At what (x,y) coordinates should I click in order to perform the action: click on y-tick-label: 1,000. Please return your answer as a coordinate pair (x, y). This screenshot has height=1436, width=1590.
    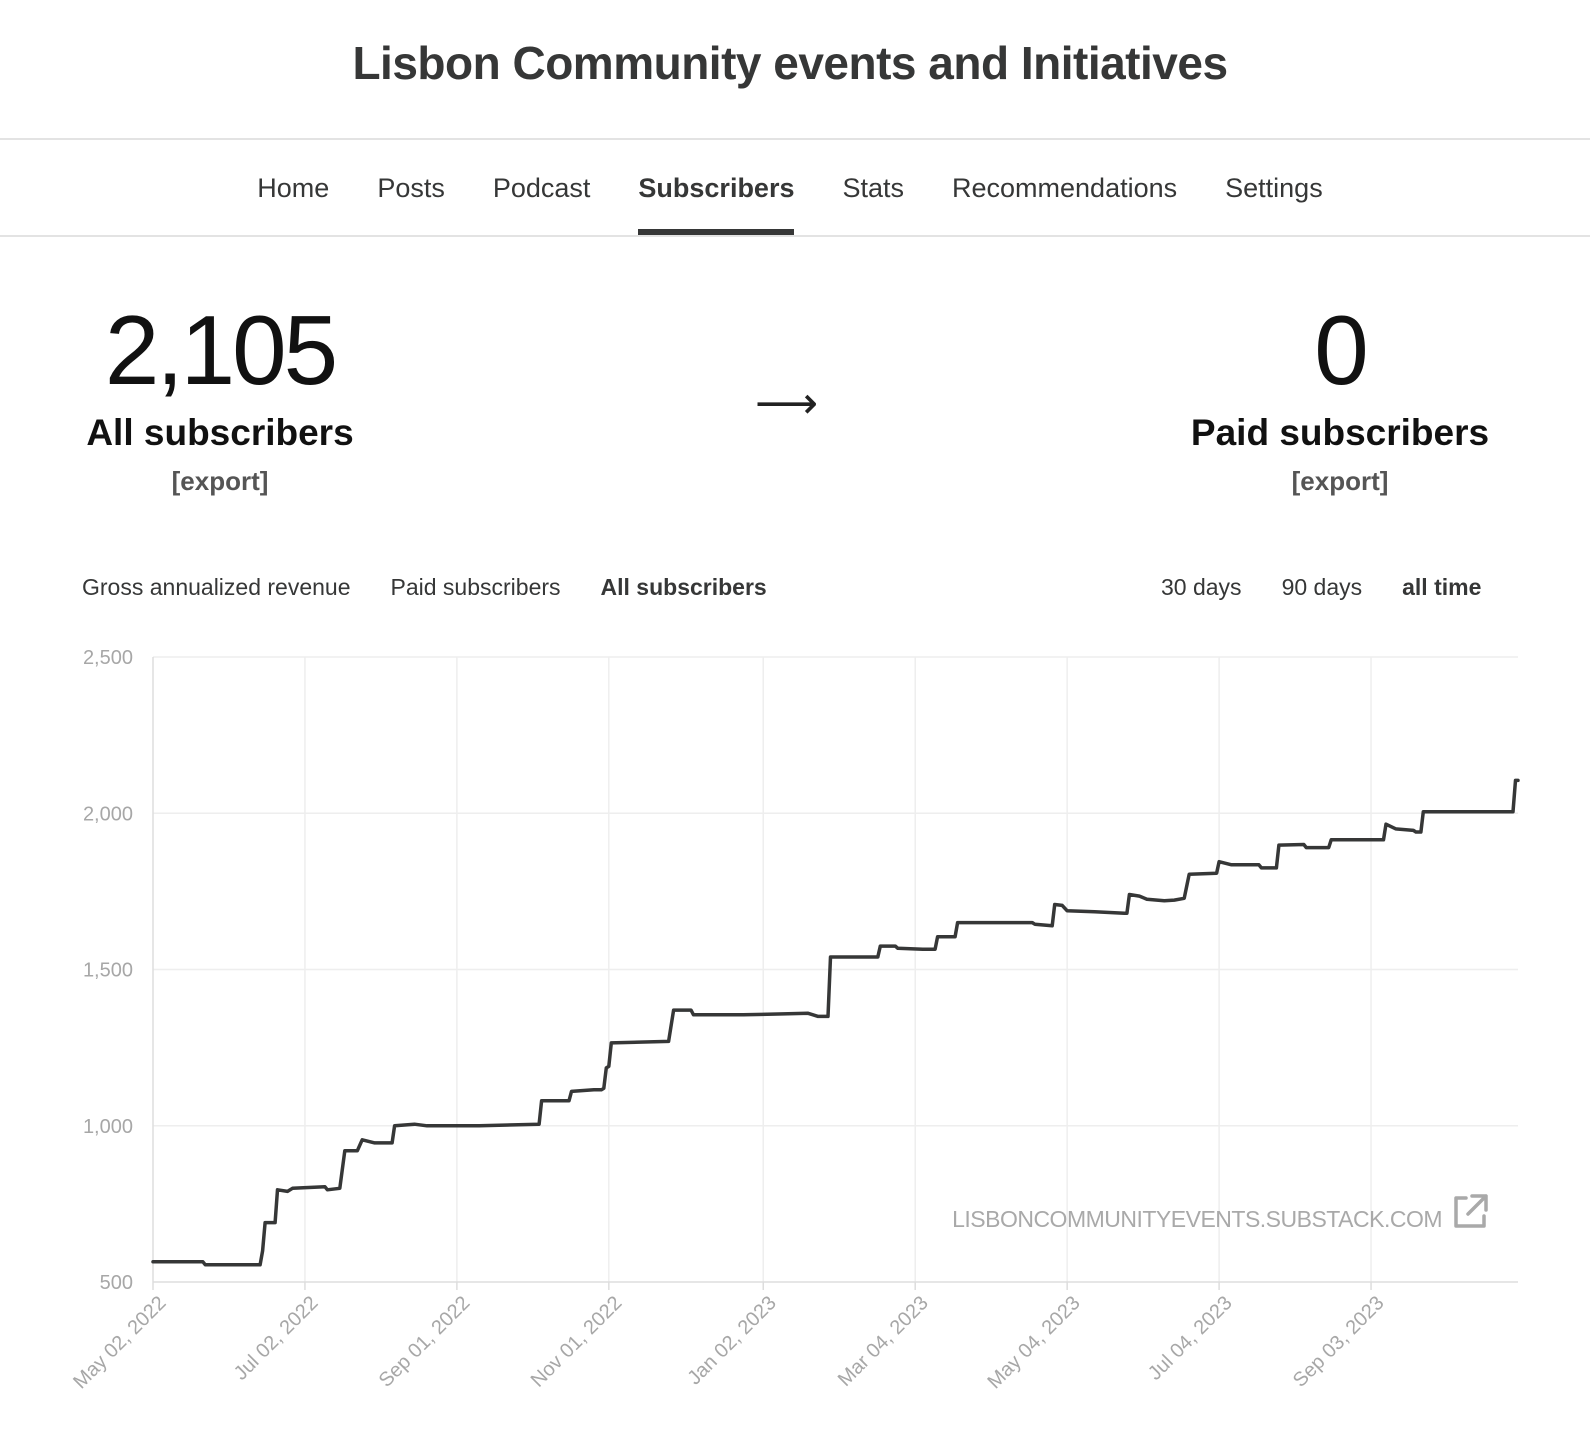
    Looking at the image, I should click on (108, 1127).